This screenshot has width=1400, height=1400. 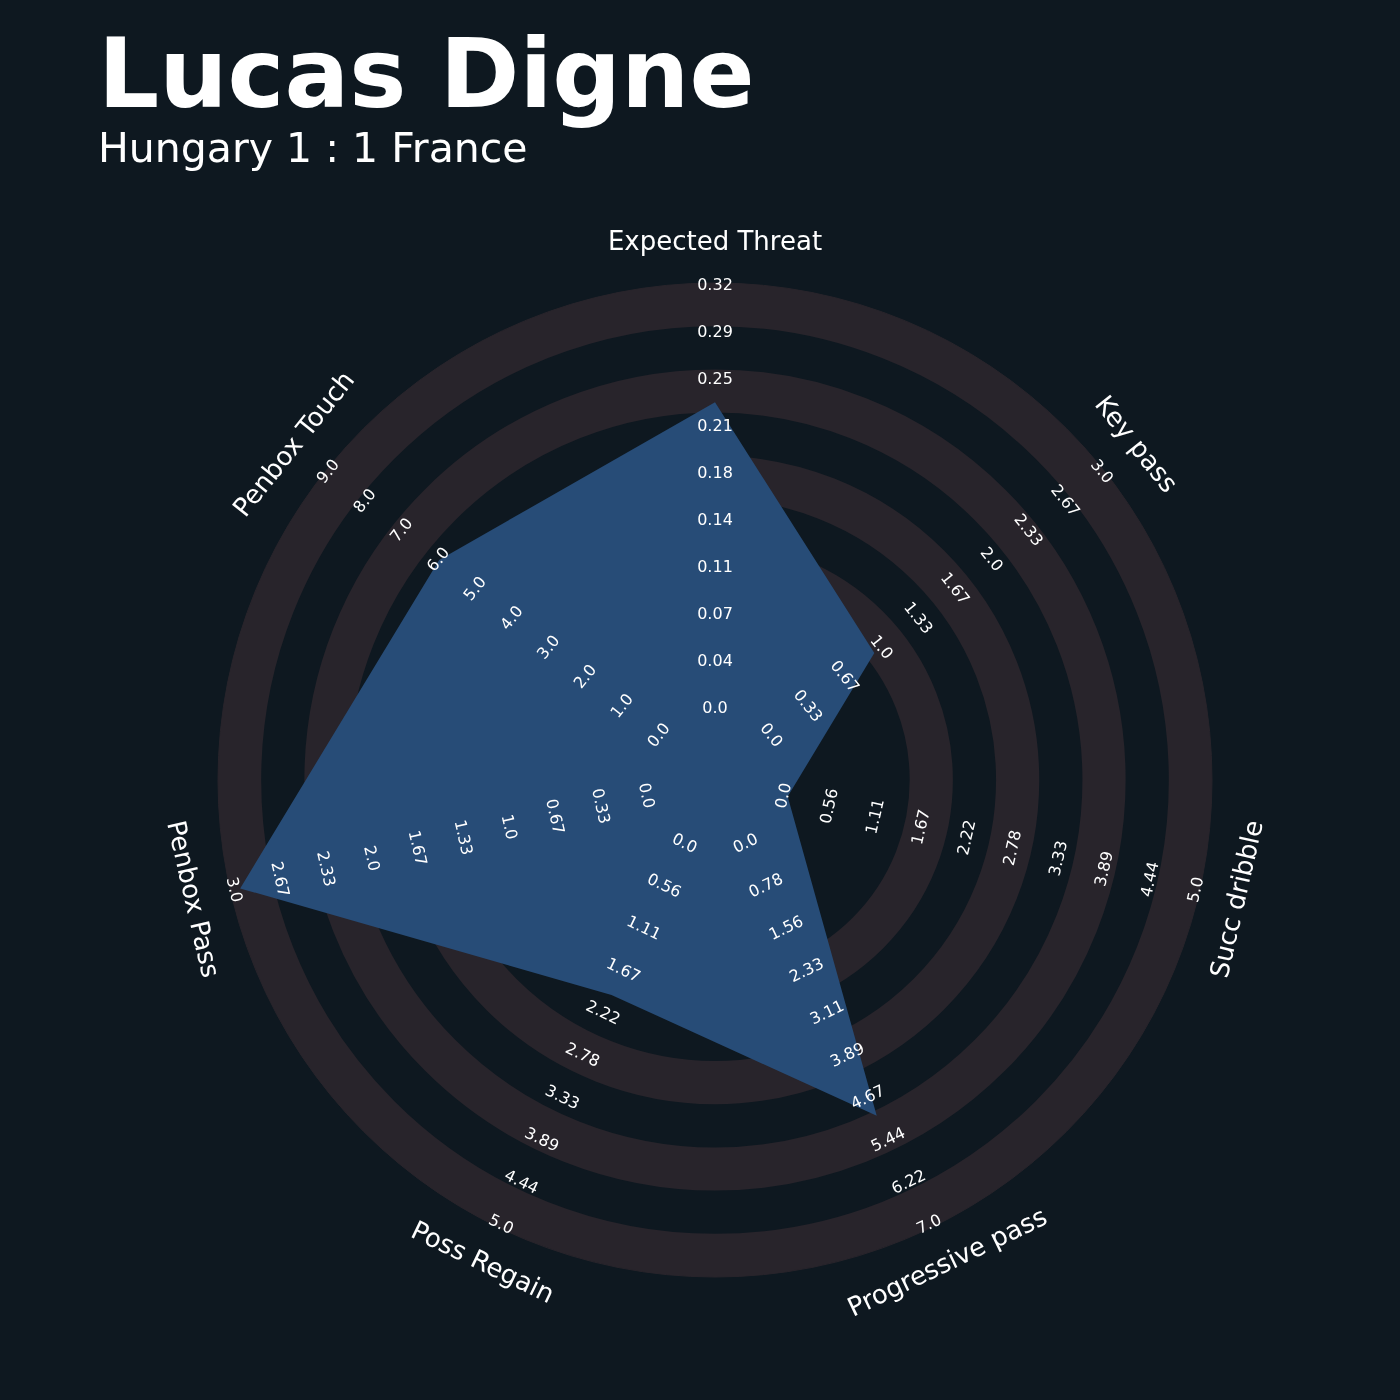 I want to click on text: 6.0, so click(x=438, y=559).